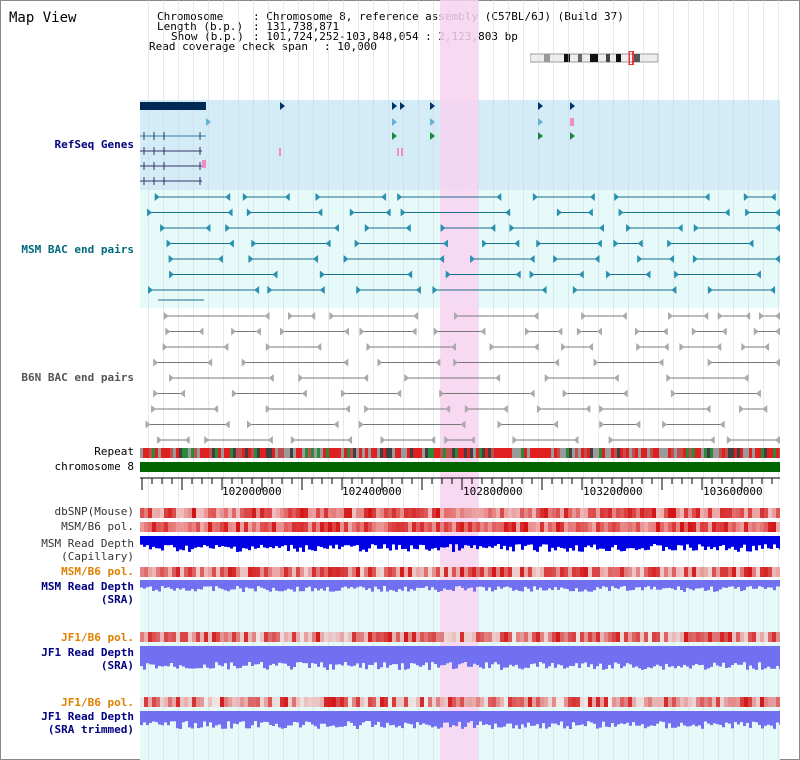 The height and width of the screenshot is (760, 800). What do you see at coordinates (394, 106) in the screenshot?
I see `refseq-gene-marker` at bounding box center [394, 106].